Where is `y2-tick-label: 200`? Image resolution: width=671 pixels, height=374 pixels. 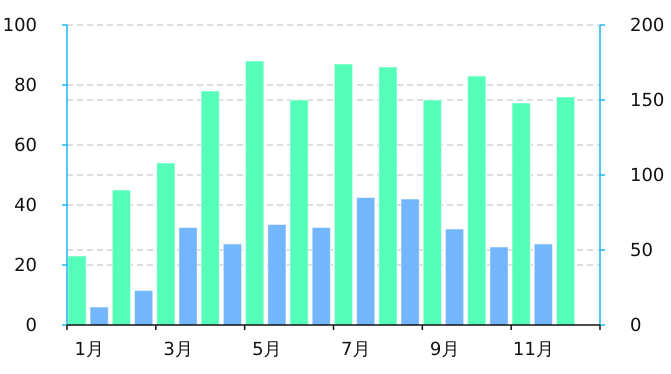 y2-tick-label: 200 is located at coordinates (647, 25).